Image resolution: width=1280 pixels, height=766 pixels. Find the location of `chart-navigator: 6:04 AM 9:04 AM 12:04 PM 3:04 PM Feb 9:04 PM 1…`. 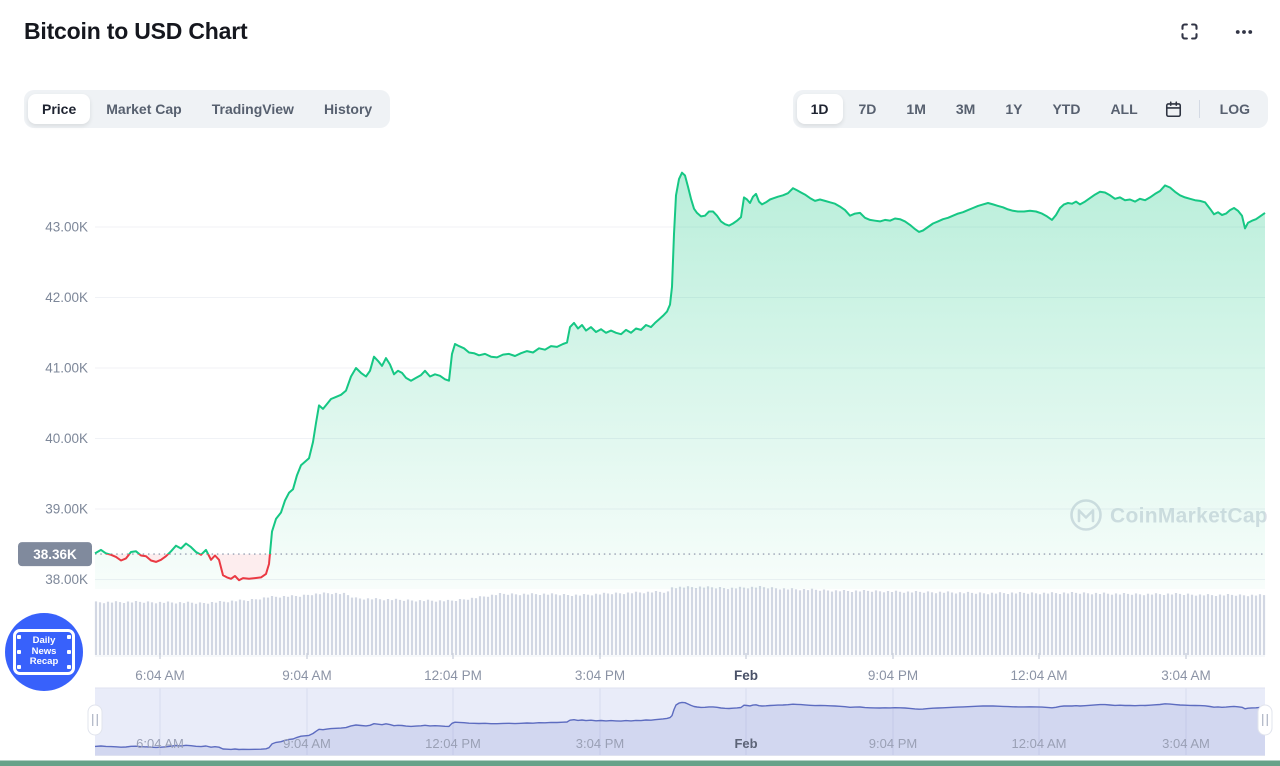

chart-navigator: 6:04 AM 9:04 AM 12:04 PM 3:04 PM Feb 9:04 PM 1… is located at coordinates (680, 721).